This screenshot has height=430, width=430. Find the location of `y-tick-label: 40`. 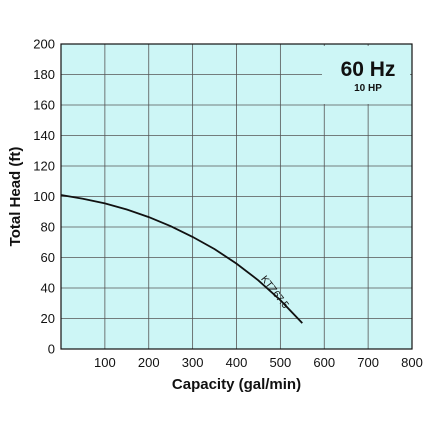

y-tick-label: 40 is located at coordinates (48, 288).